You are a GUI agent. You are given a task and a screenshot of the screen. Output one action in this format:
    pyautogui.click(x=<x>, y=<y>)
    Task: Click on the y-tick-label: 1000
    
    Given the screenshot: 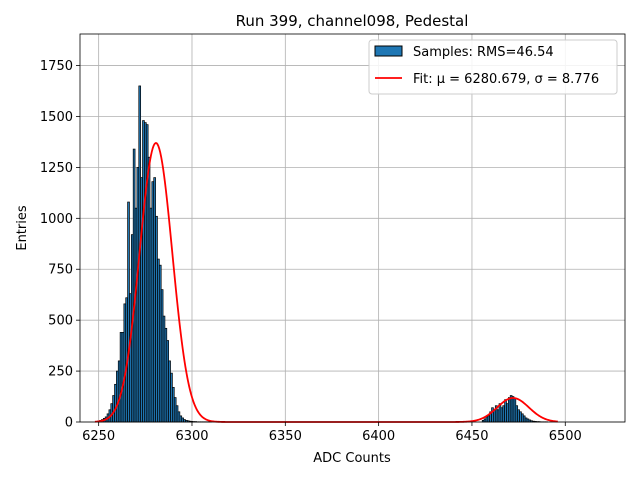 What is the action you would take?
    pyautogui.click(x=56, y=219)
    